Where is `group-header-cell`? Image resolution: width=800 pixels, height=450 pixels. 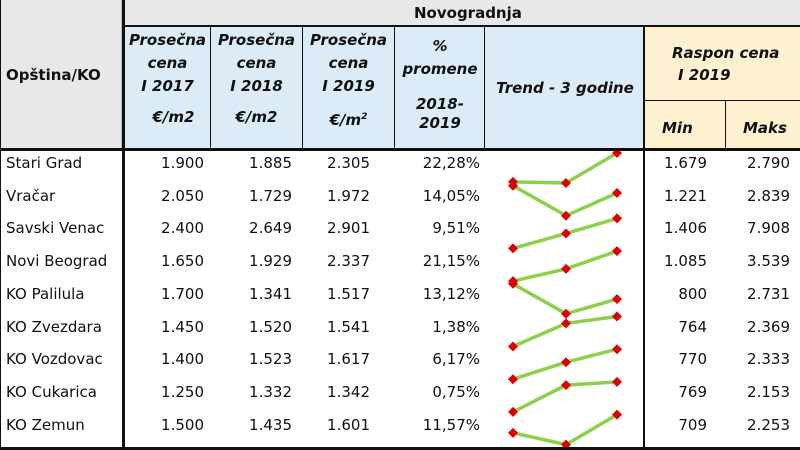 group-header-cell is located at coordinates (462, 12).